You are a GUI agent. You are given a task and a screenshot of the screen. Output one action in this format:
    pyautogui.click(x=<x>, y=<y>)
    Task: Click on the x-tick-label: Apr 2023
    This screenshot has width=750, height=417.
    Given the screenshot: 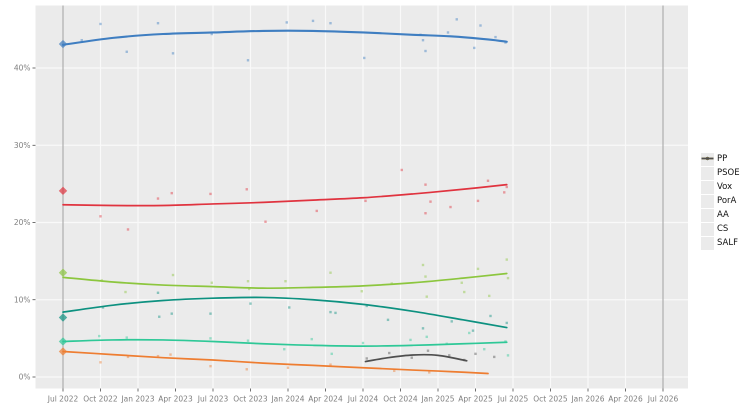 What is the action you would take?
    pyautogui.click(x=175, y=399)
    